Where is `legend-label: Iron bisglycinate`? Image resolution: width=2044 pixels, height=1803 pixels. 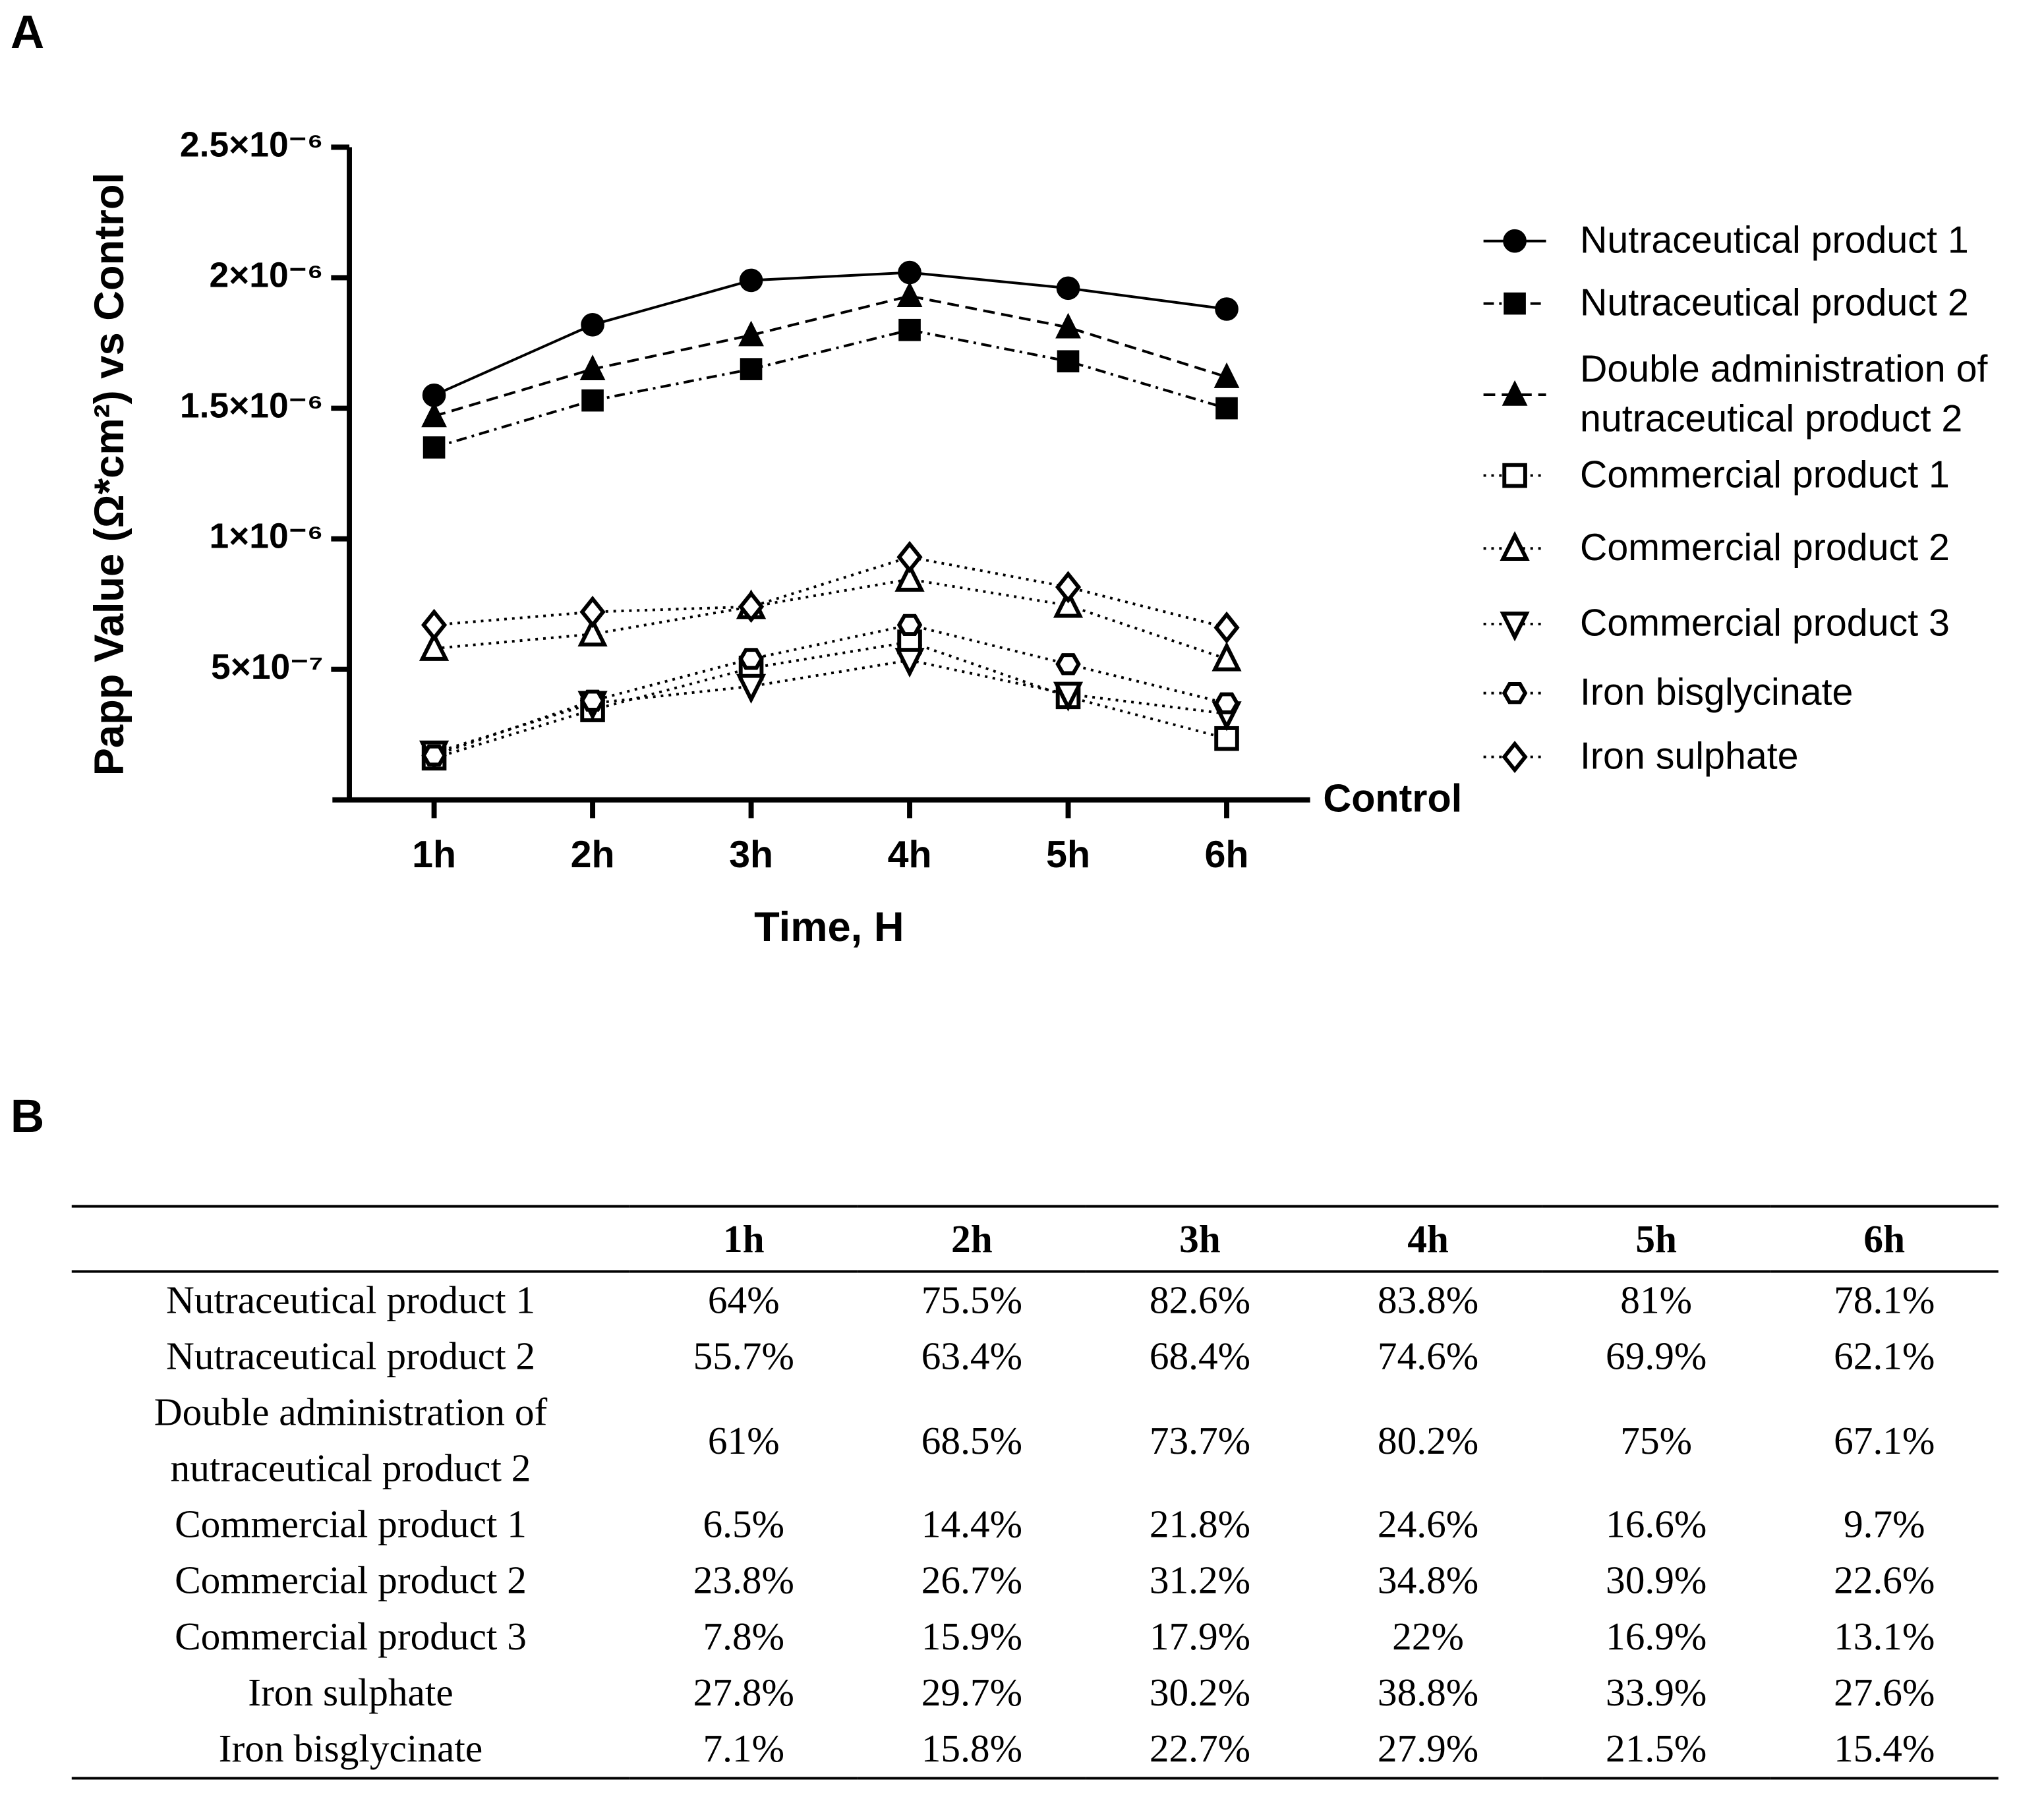 legend-label: Iron bisglycinate is located at coordinates (1716, 693).